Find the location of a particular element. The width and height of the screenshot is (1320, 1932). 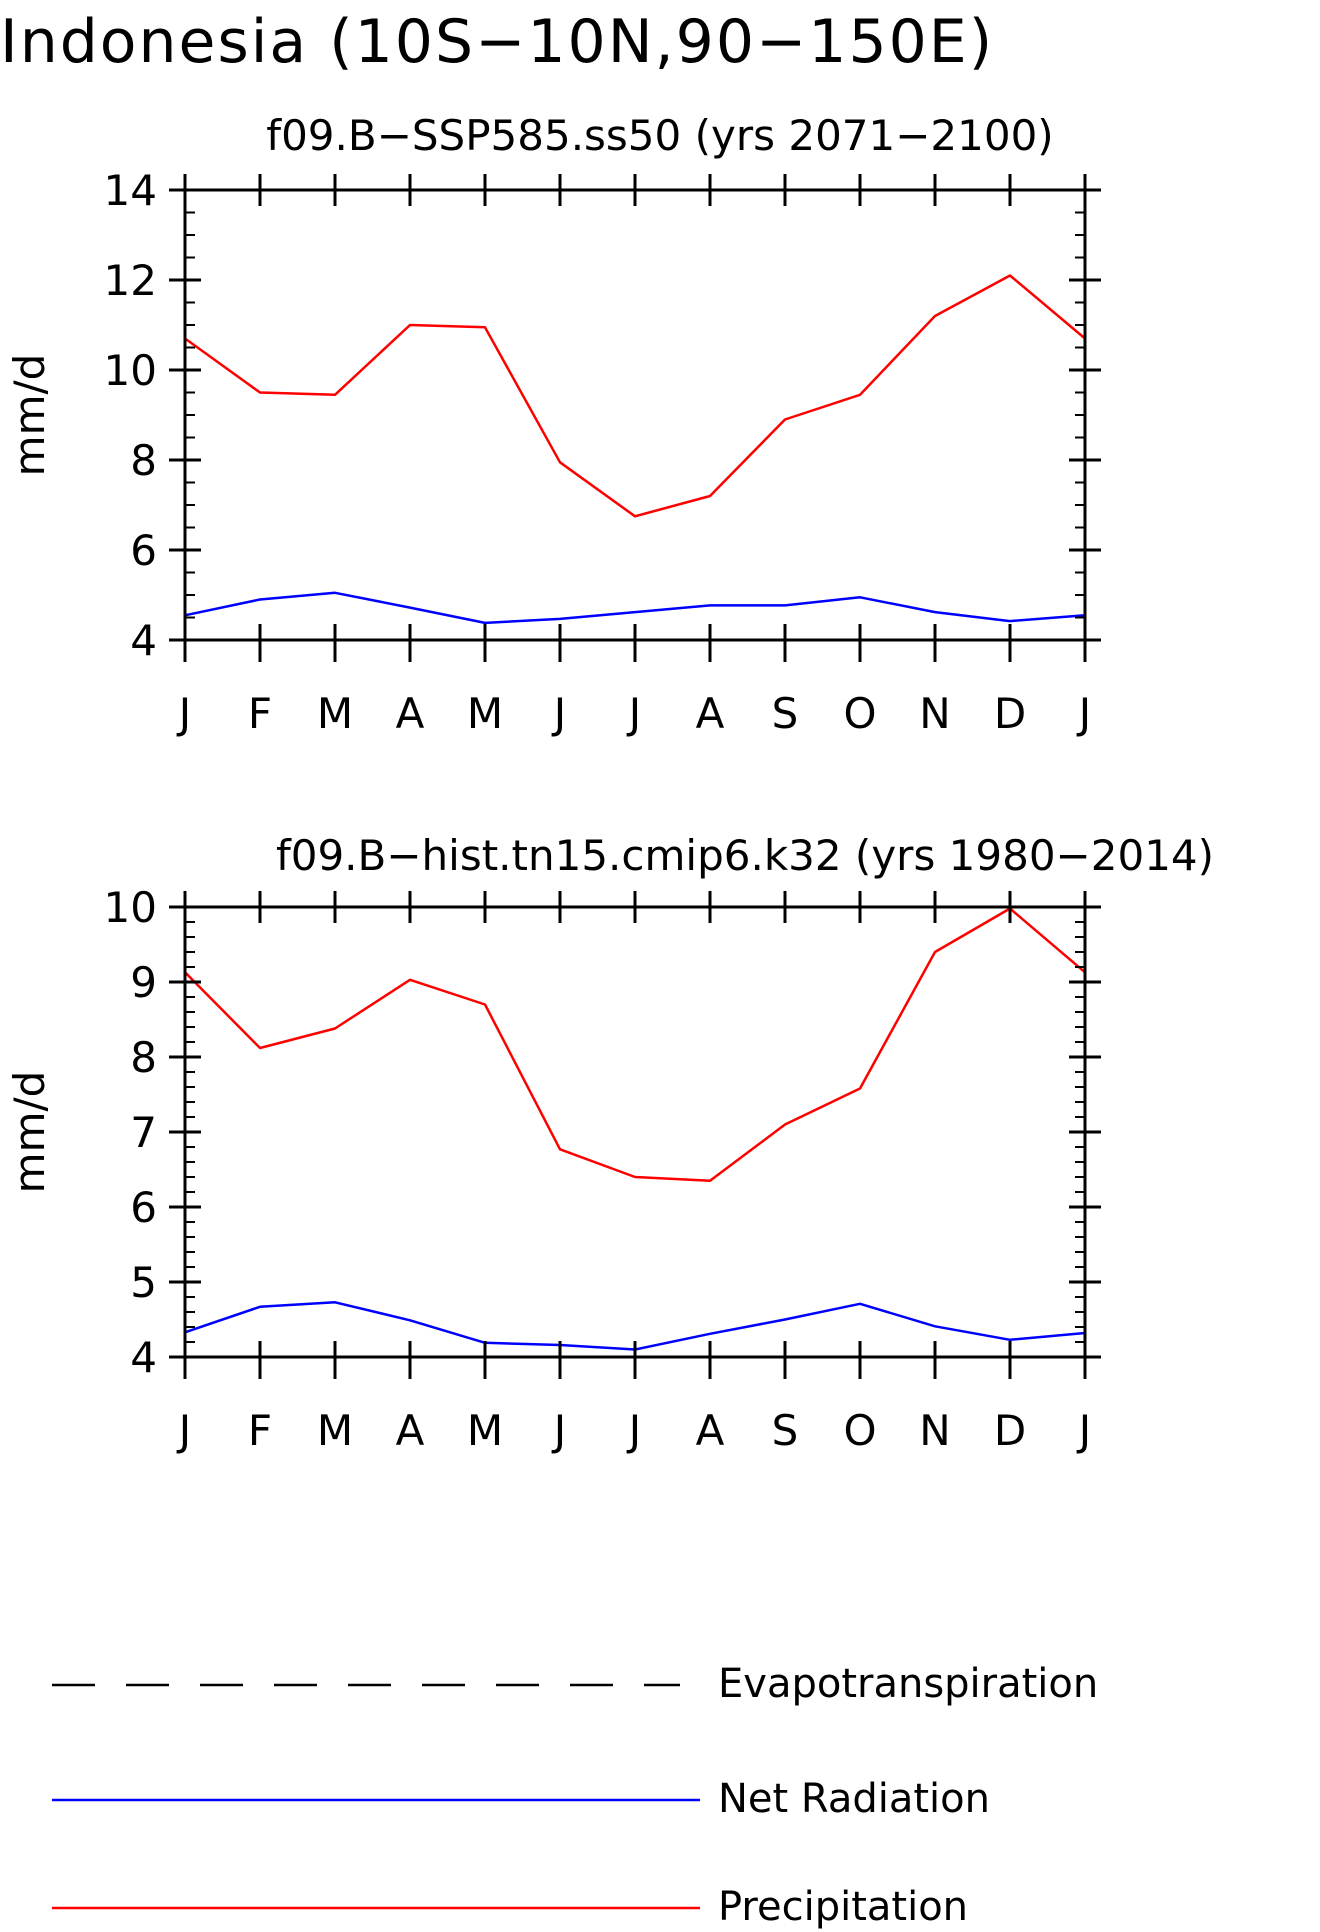

series-line-net-radiation is located at coordinates (635, 608).